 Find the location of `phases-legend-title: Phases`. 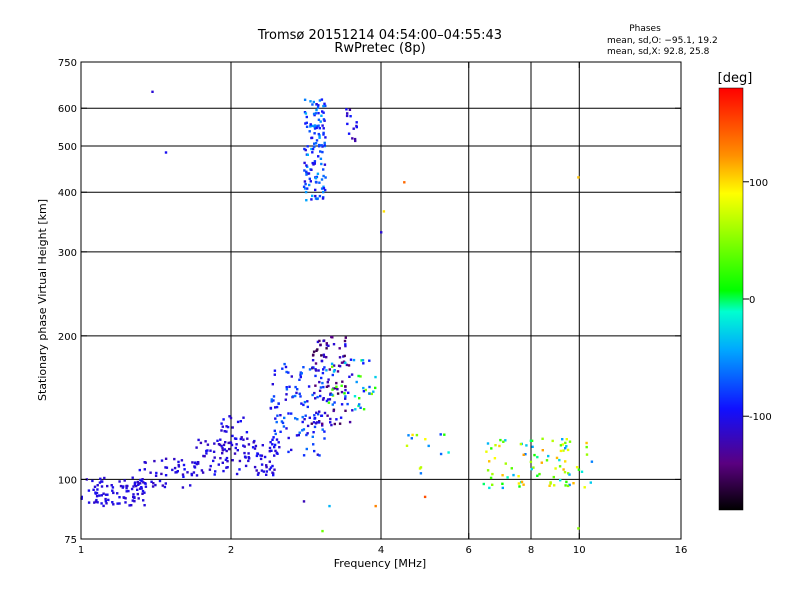

phases-legend-title: Phases is located at coordinates (645, 29).